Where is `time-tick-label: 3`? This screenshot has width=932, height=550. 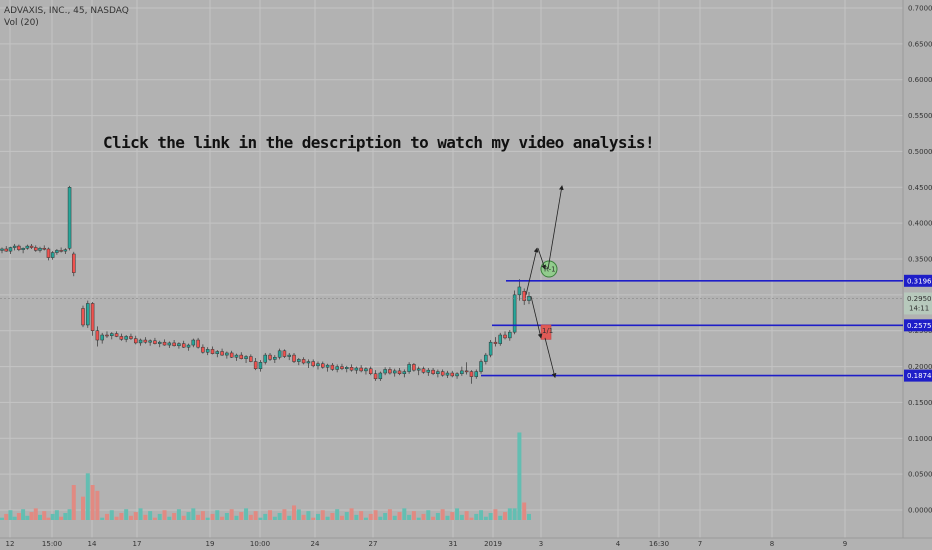
time-tick-label: 3 is located at coordinates (541, 544).